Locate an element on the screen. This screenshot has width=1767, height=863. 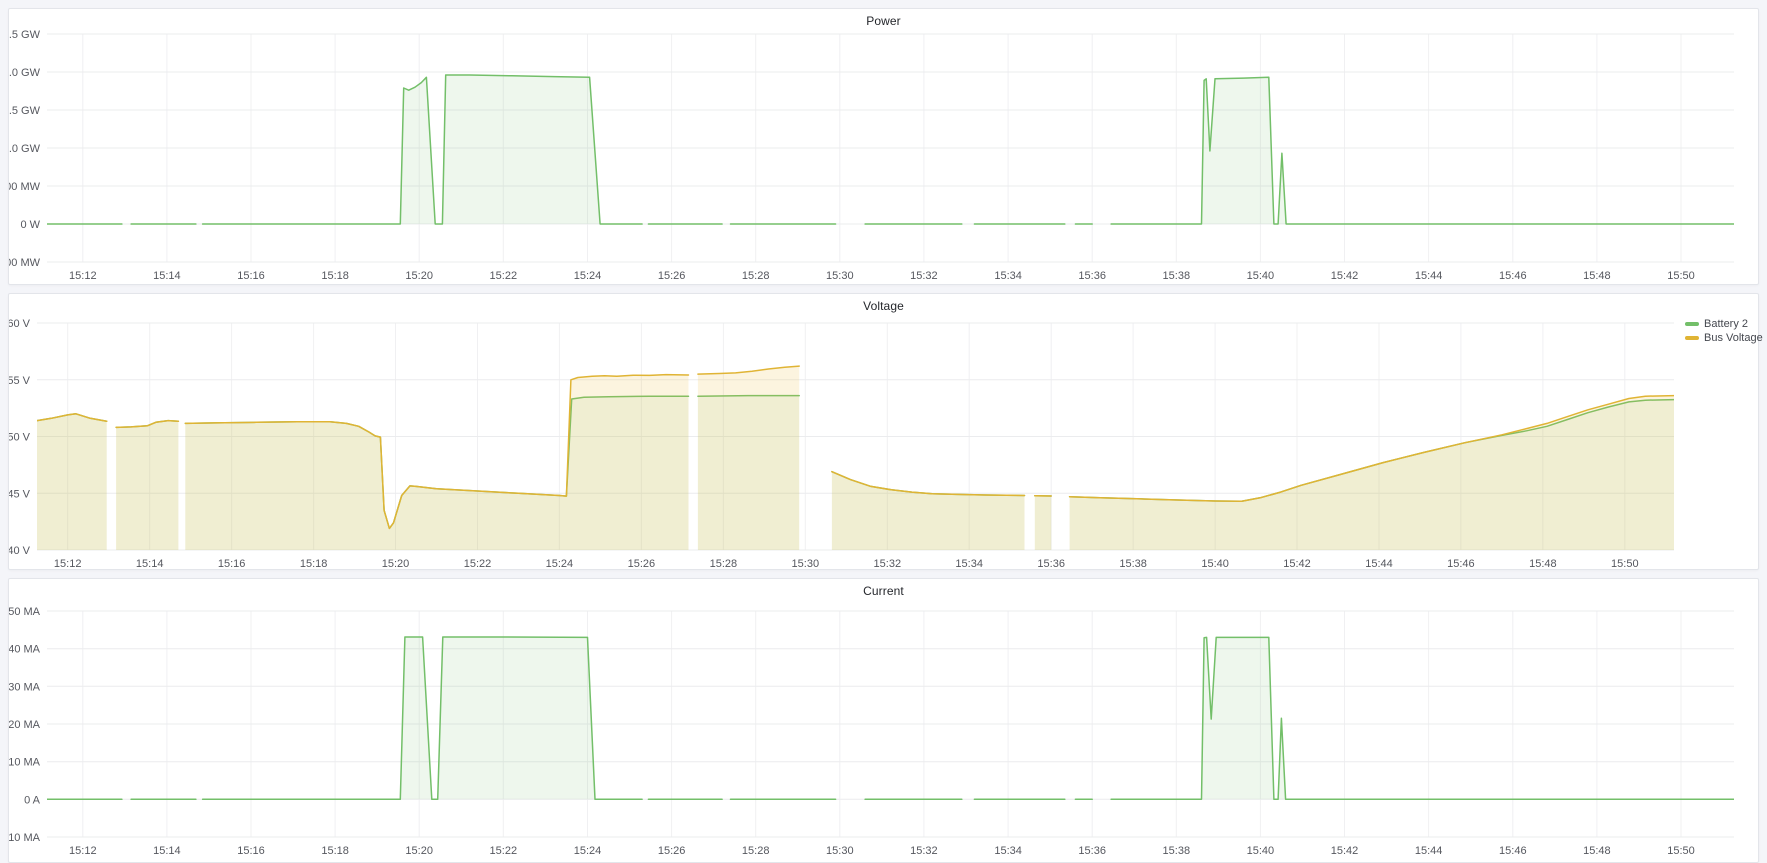
panel-title-current: Current is located at coordinates (883, 591).